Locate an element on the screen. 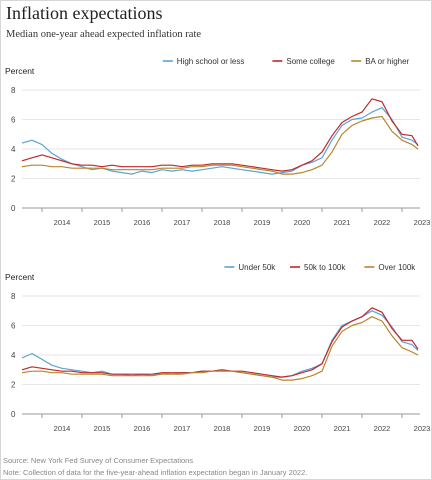  series-line-ba-or-higher is located at coordinates (220, 145).